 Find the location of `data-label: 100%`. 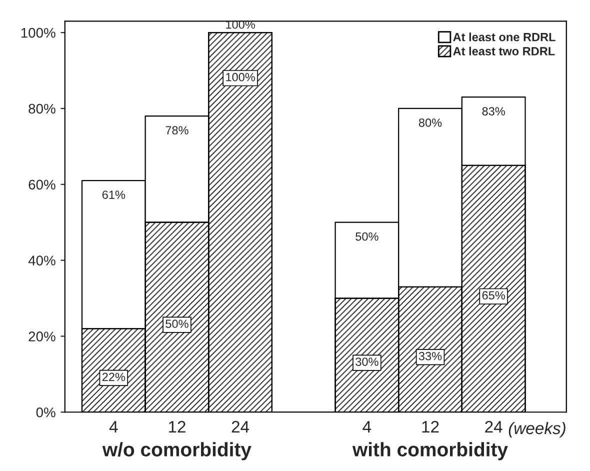

data-label: 100% is located at coordinates (240, 77).